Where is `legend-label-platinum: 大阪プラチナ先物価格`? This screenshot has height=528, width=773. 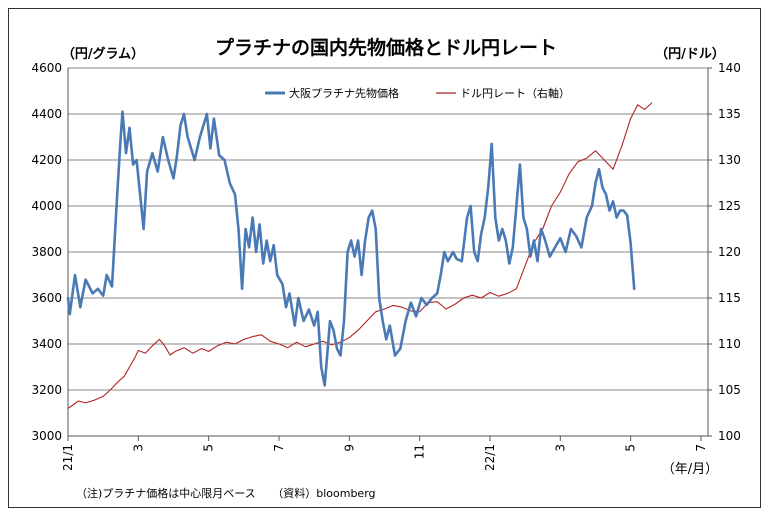 legend-label-platinum: 大阪プラチナ先物価格 is located at coordinates (344, 93).